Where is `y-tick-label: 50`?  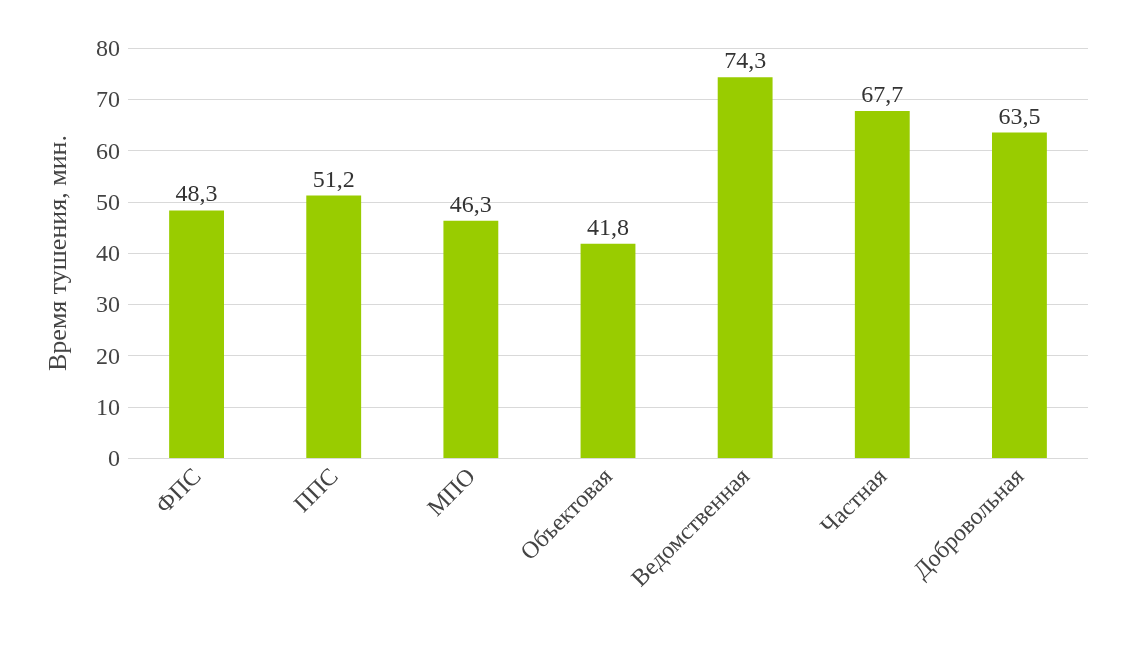 y-tick-label: 50 is located at coordinates (108, 201).